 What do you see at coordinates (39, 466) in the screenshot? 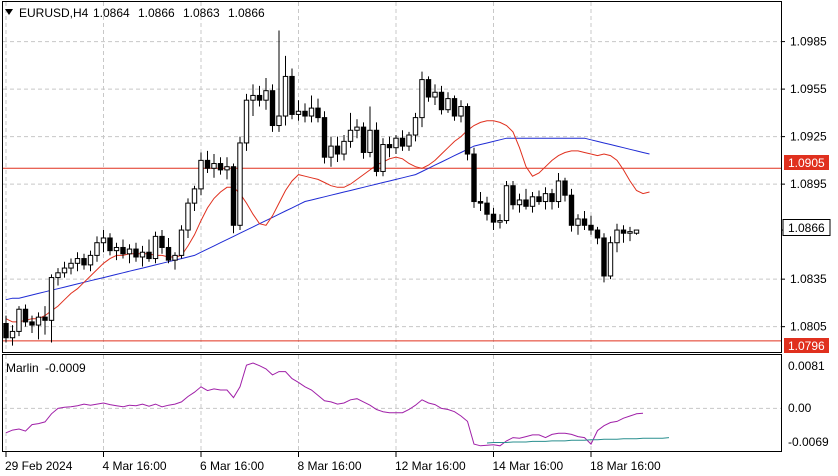
I see `time-tick-label: 29 Feb 2024` at bounding box center [39, 466].